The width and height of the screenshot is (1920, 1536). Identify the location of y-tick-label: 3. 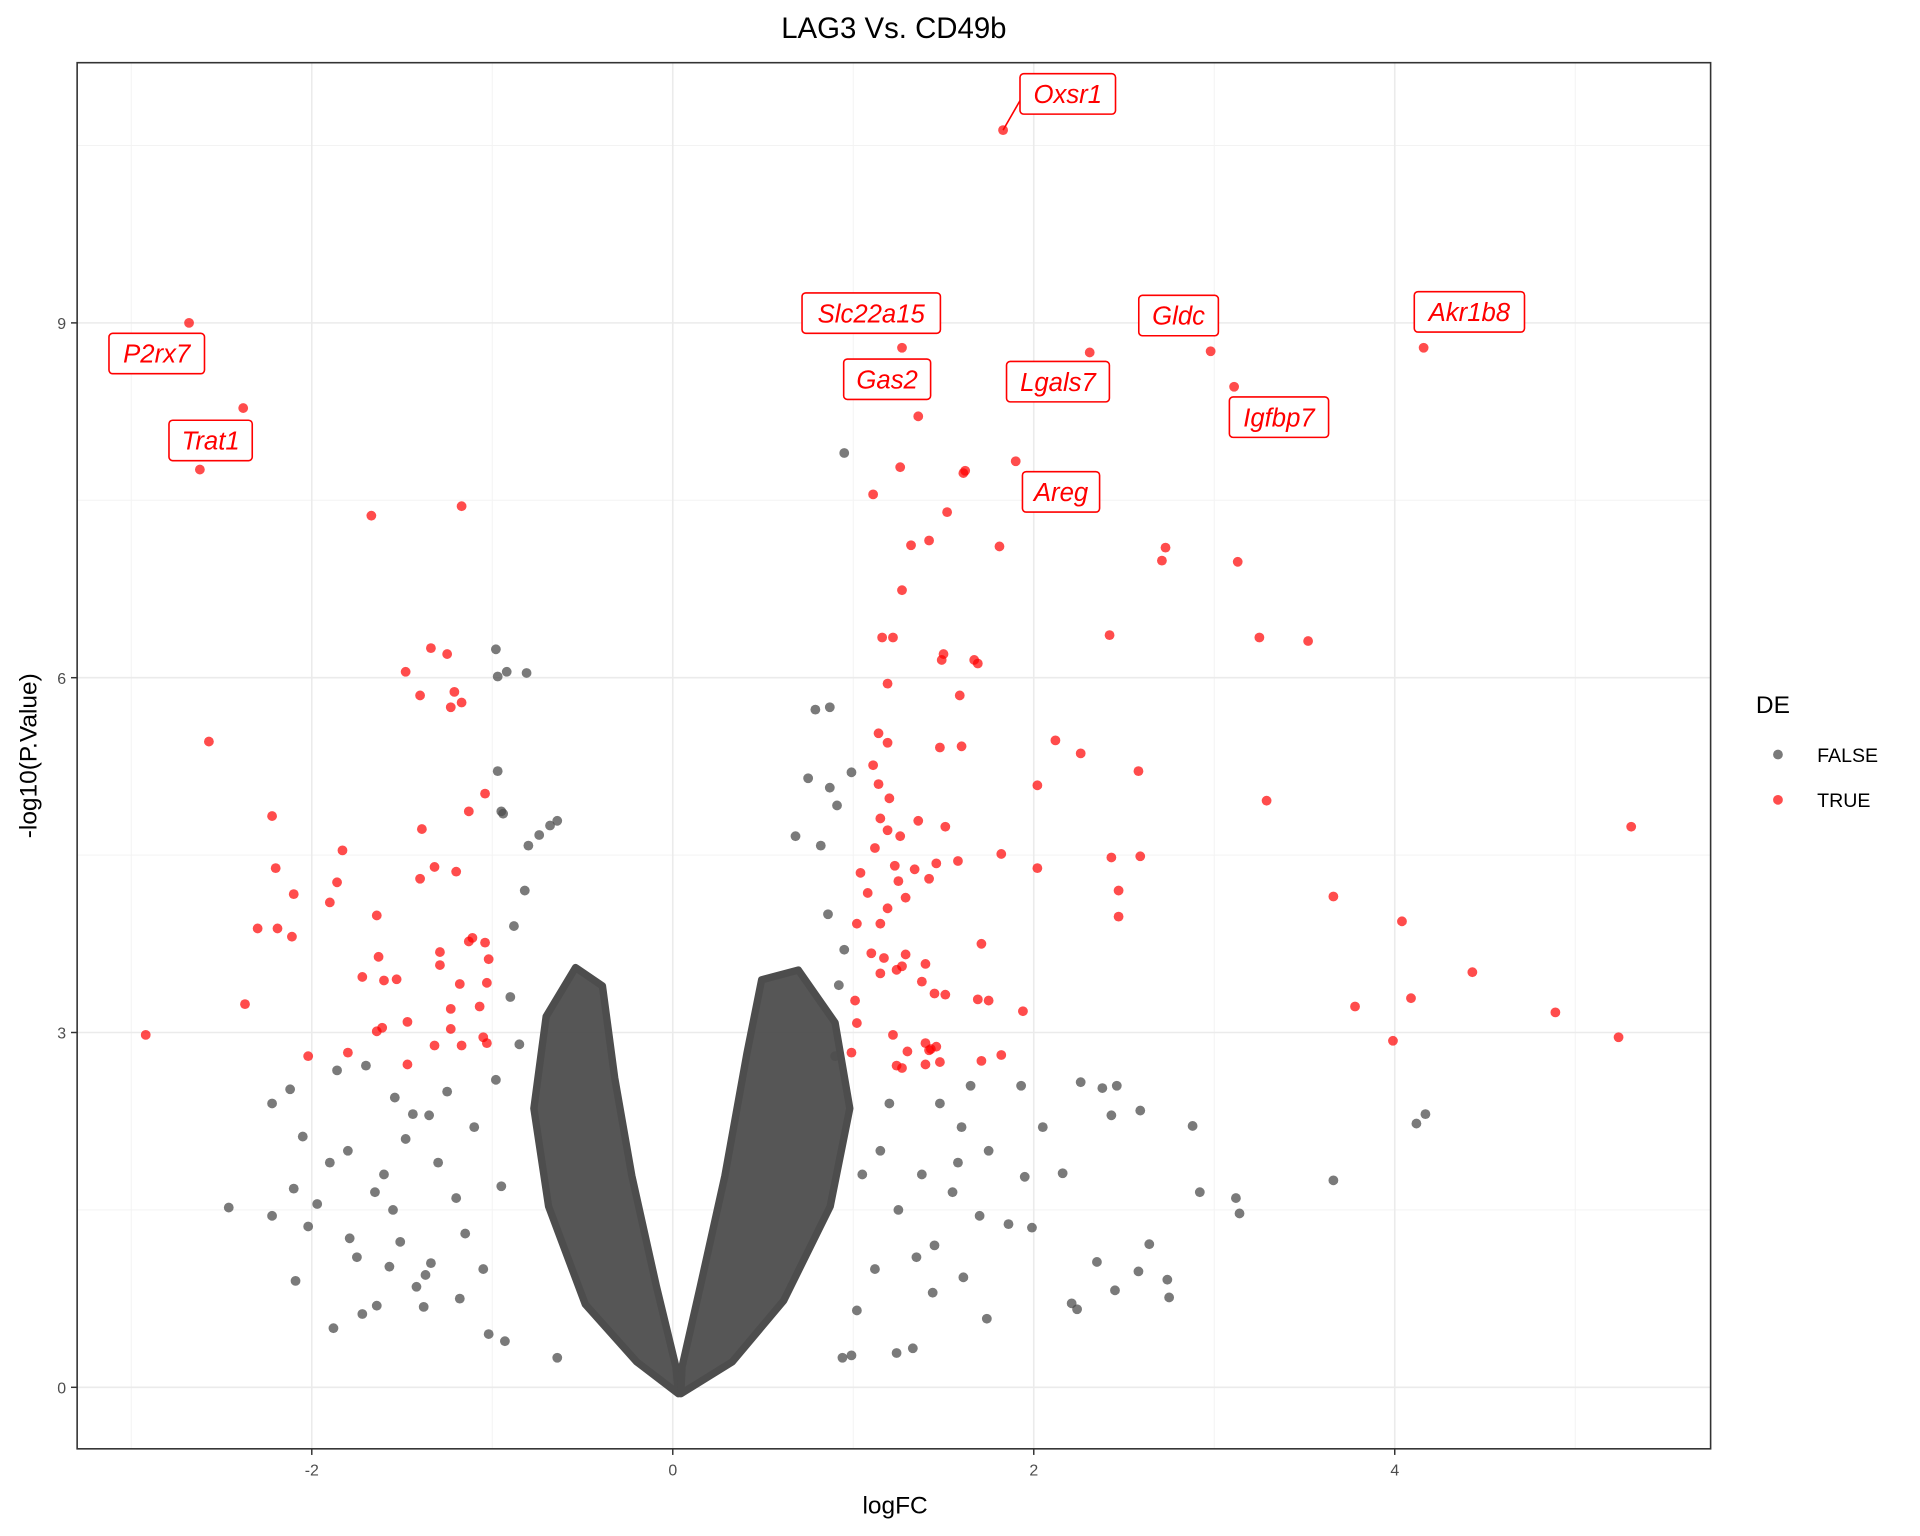
(61, 1034).